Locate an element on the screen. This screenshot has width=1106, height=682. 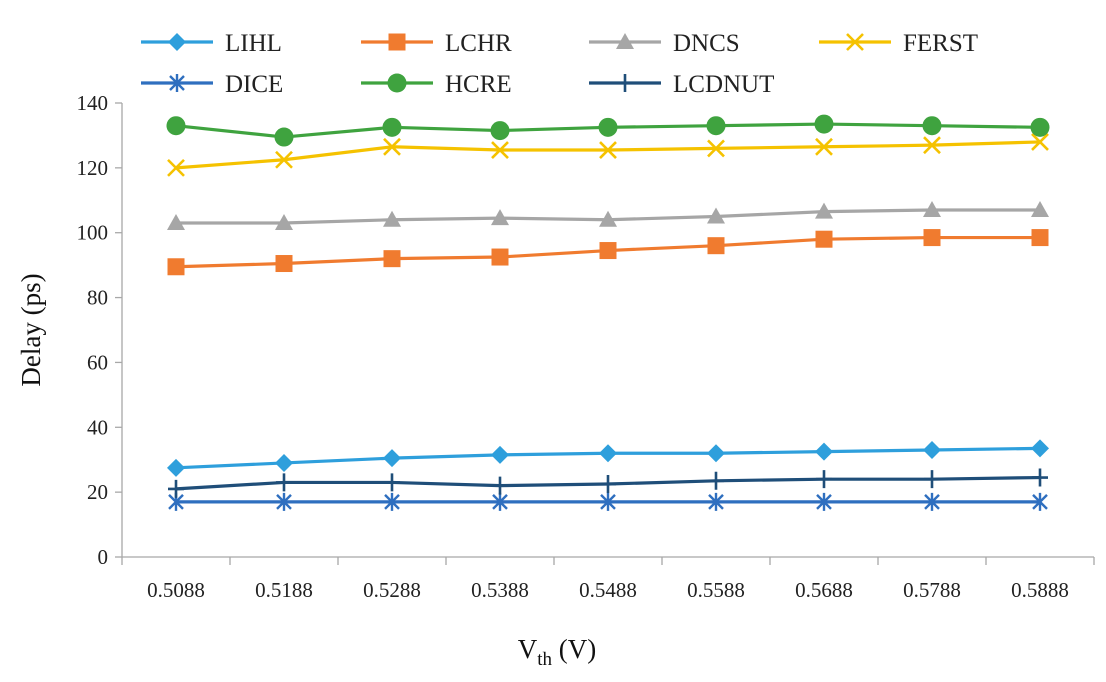
series-dice is located at coordinates (608, 501).